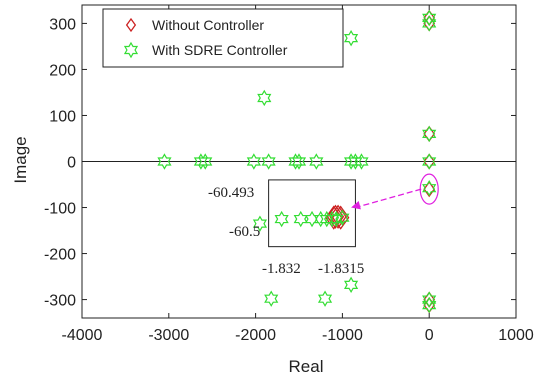  I want to click on legend-marker-without-controller, so click(131, 25).